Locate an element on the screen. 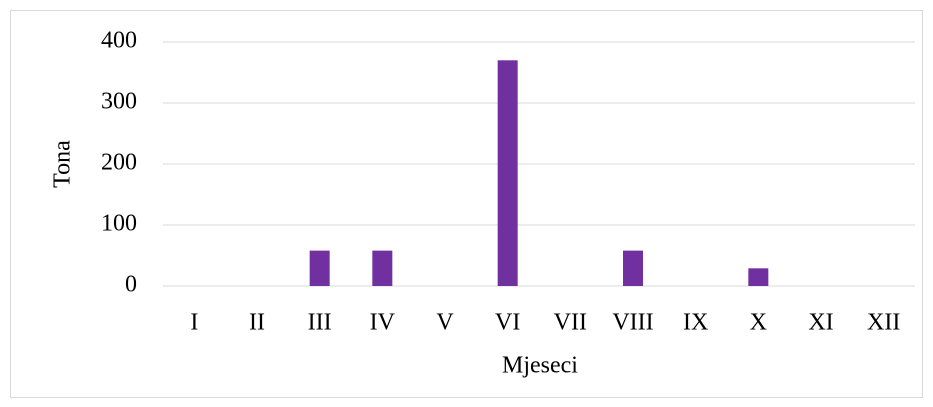  y-tick-label: 300 is located at coordinates (119, 102).